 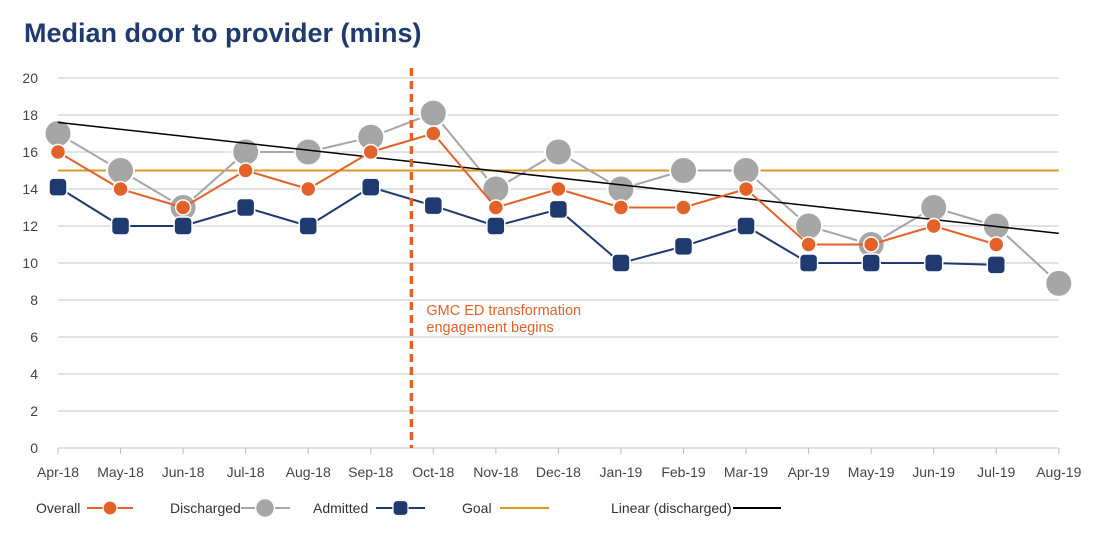 What do you see at coordinates (621, 472) in the screenshot?
I see `x-tick-label-jan-19: Jan-19` at bounding box center [621, 472].